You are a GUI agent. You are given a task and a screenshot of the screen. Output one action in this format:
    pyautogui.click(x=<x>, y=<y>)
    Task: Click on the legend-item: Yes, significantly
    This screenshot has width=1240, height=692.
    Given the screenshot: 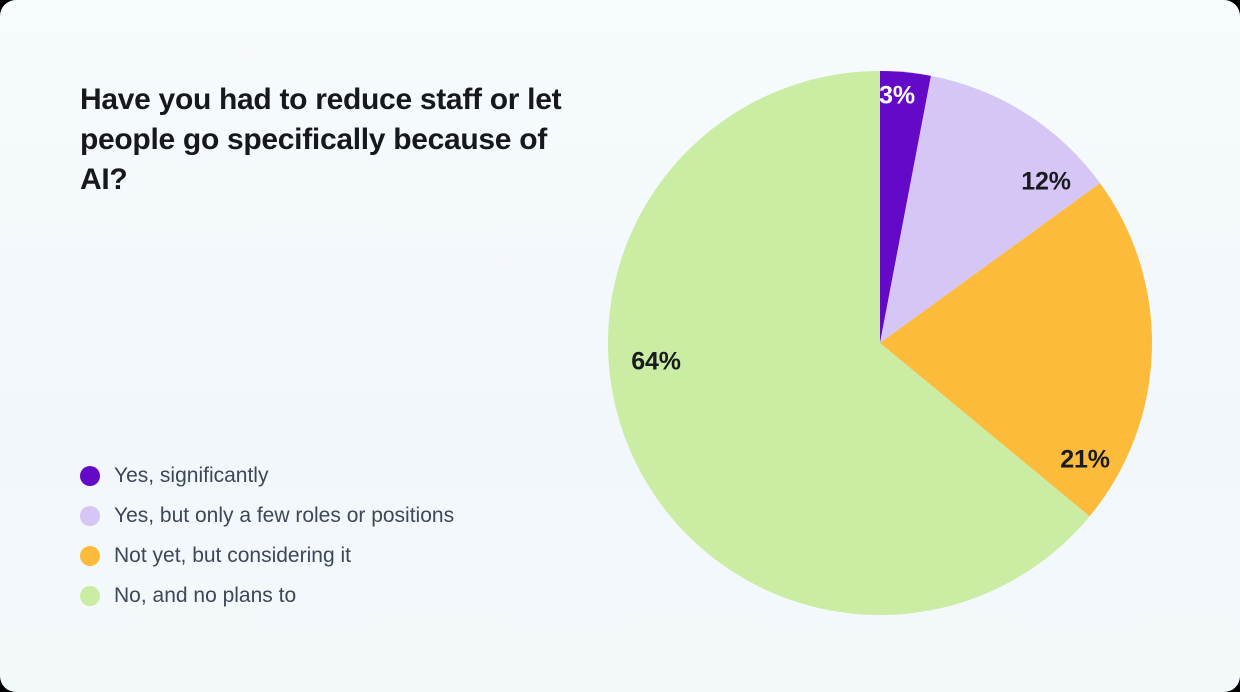 What is the action you would take?
    pyautogui.click(x=267, y=476)
    